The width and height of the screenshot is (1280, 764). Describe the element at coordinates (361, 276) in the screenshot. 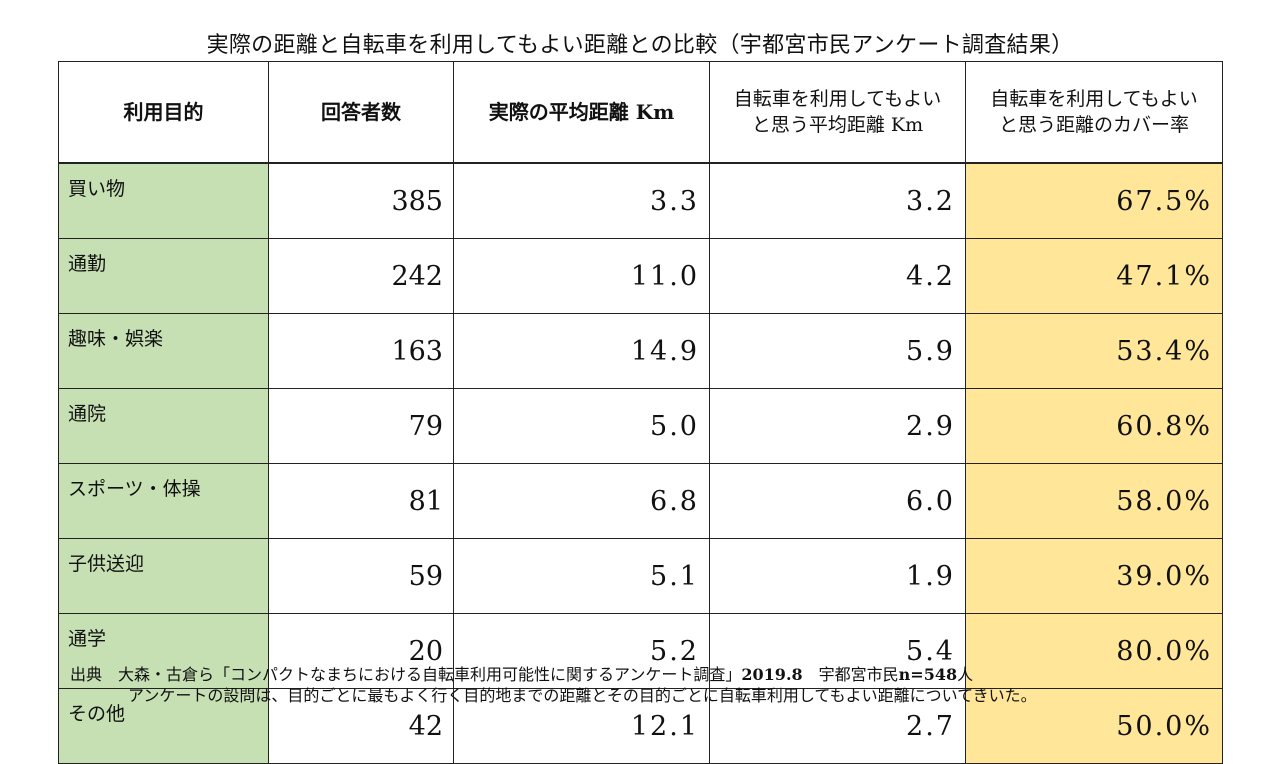

I see `cell-respondents: 242` at that location.